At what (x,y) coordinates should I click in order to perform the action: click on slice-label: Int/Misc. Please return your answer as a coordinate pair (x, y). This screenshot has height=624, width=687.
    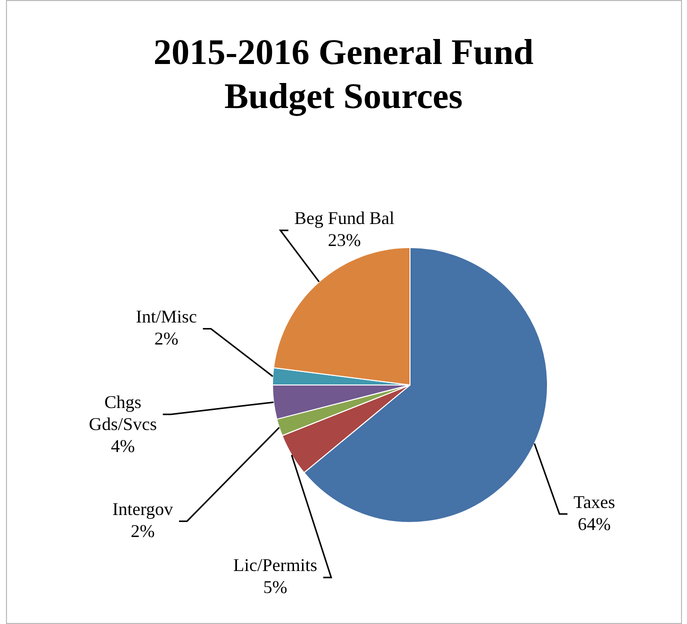
    Looking at the image, I should click on (166, 316).